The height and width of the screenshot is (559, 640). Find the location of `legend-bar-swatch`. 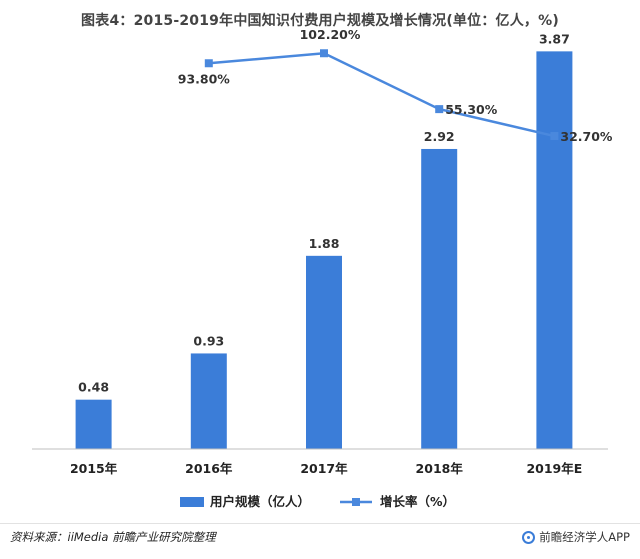

legend-bar-swatch is located at coordinates (192, 502).